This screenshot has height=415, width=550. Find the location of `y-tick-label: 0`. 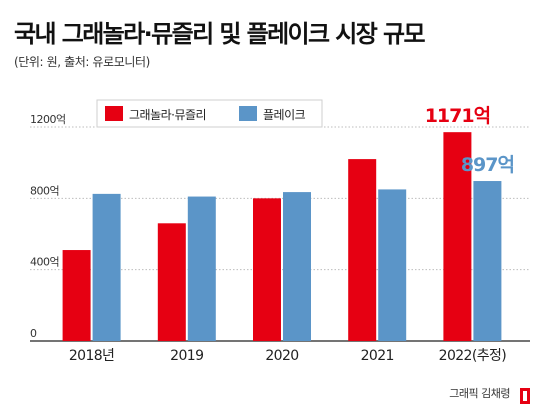

y-tick-label: 0 is located at coordinates (33, 333).